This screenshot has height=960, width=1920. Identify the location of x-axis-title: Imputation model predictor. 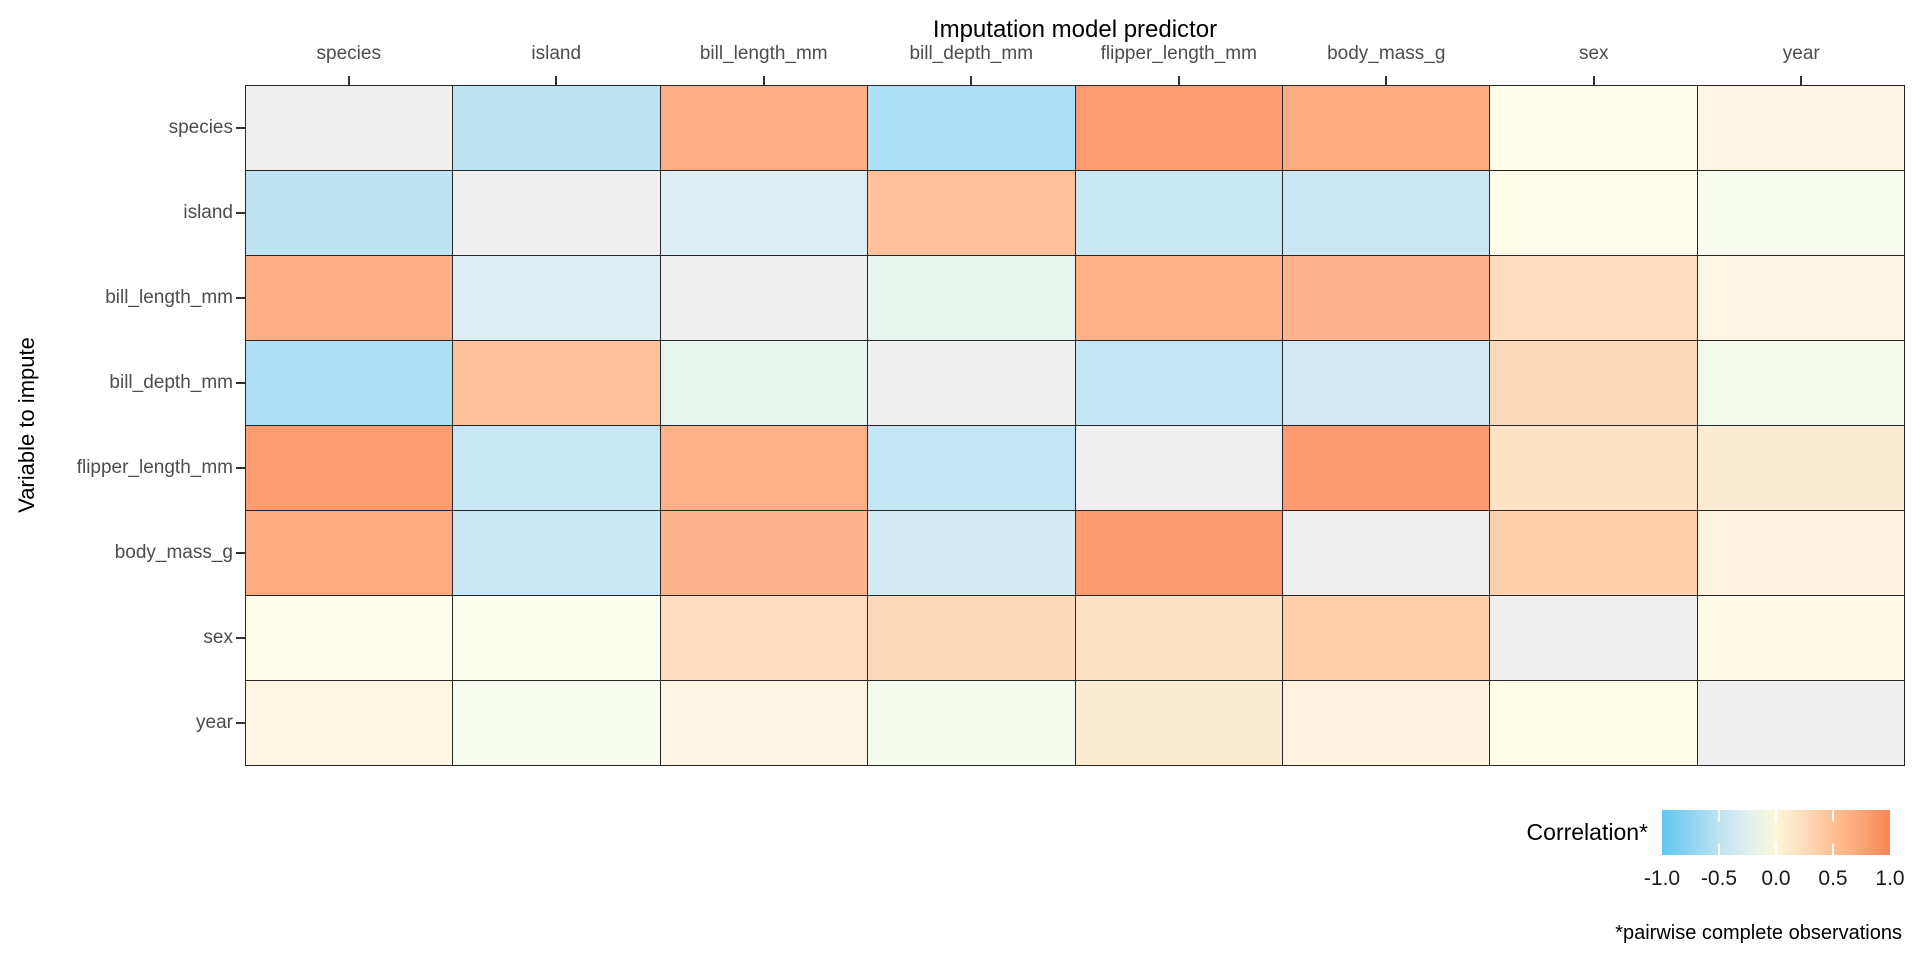
(1075, 29).